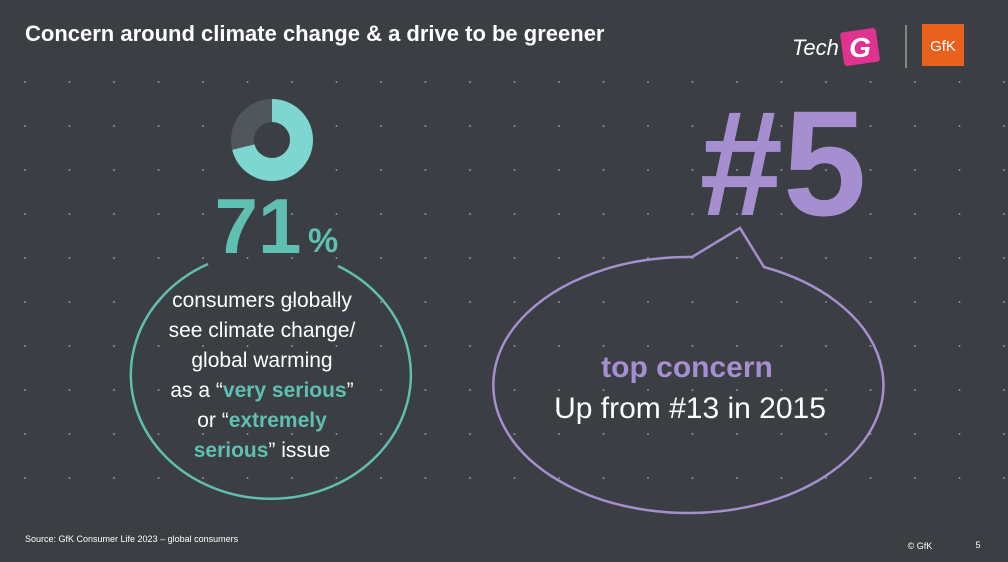 This screenshot has width=1008, height=562. Describe the element at coordinates (213, 420) in the screenshot. I see `line-segment: or “` at that location.